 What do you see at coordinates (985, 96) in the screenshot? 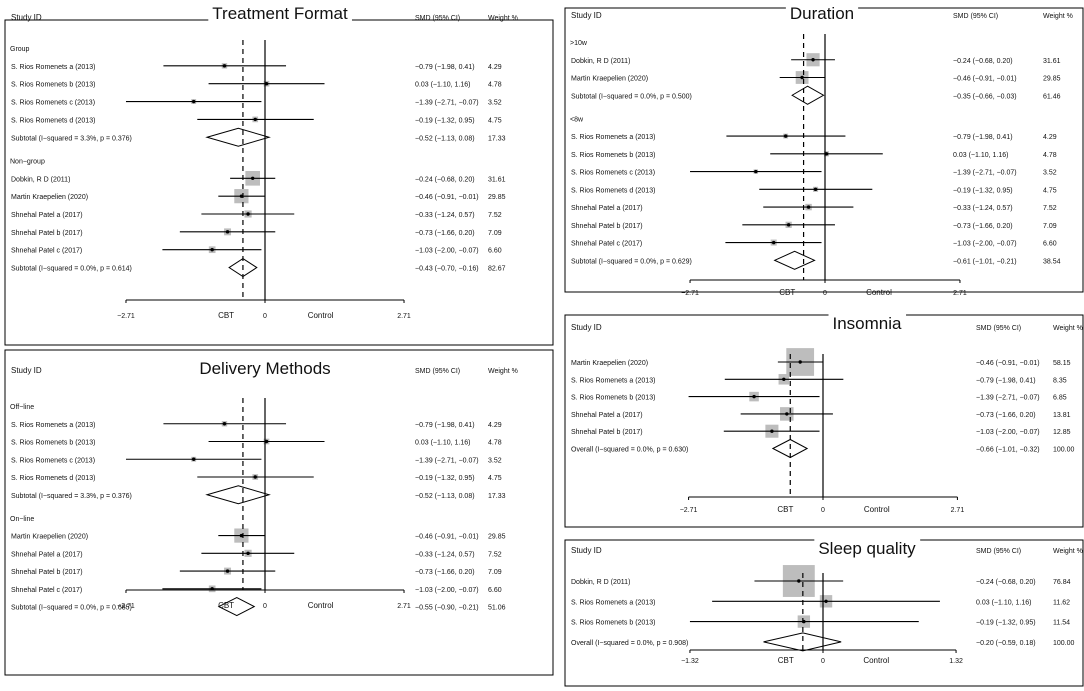
I see `subtotal-smd-ci: −0.35 (−0.66, −0.03)` at bounding box center [985, 96].